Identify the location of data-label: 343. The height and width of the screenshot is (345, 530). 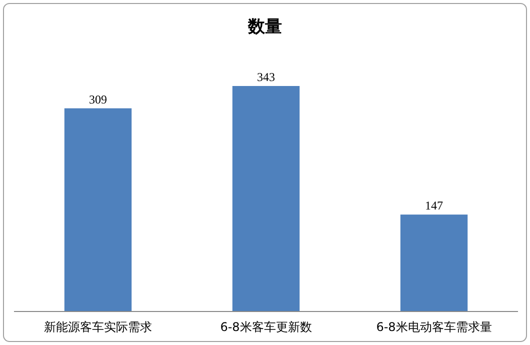
(266, 77).